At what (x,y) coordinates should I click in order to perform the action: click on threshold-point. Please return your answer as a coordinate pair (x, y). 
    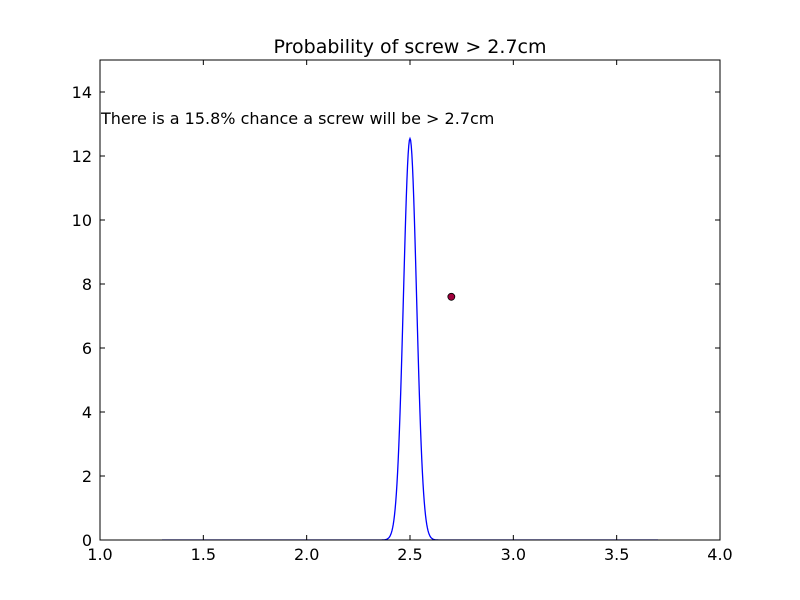
    Looking at the image, I should click on (451, 296).